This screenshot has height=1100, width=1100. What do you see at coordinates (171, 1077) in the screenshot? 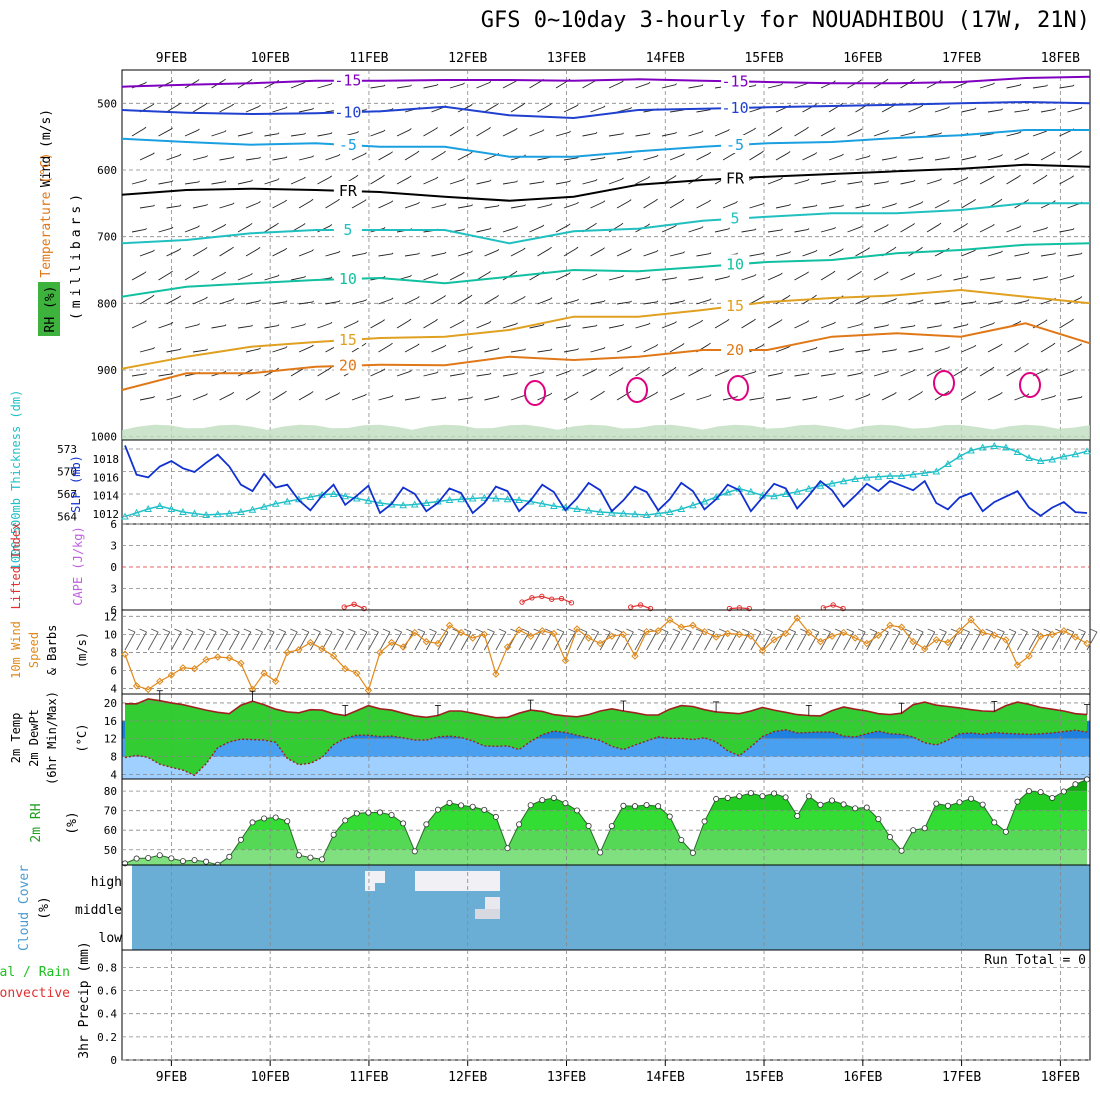
I see `day-label: 9FEB` at bounding box center [171, 1077].